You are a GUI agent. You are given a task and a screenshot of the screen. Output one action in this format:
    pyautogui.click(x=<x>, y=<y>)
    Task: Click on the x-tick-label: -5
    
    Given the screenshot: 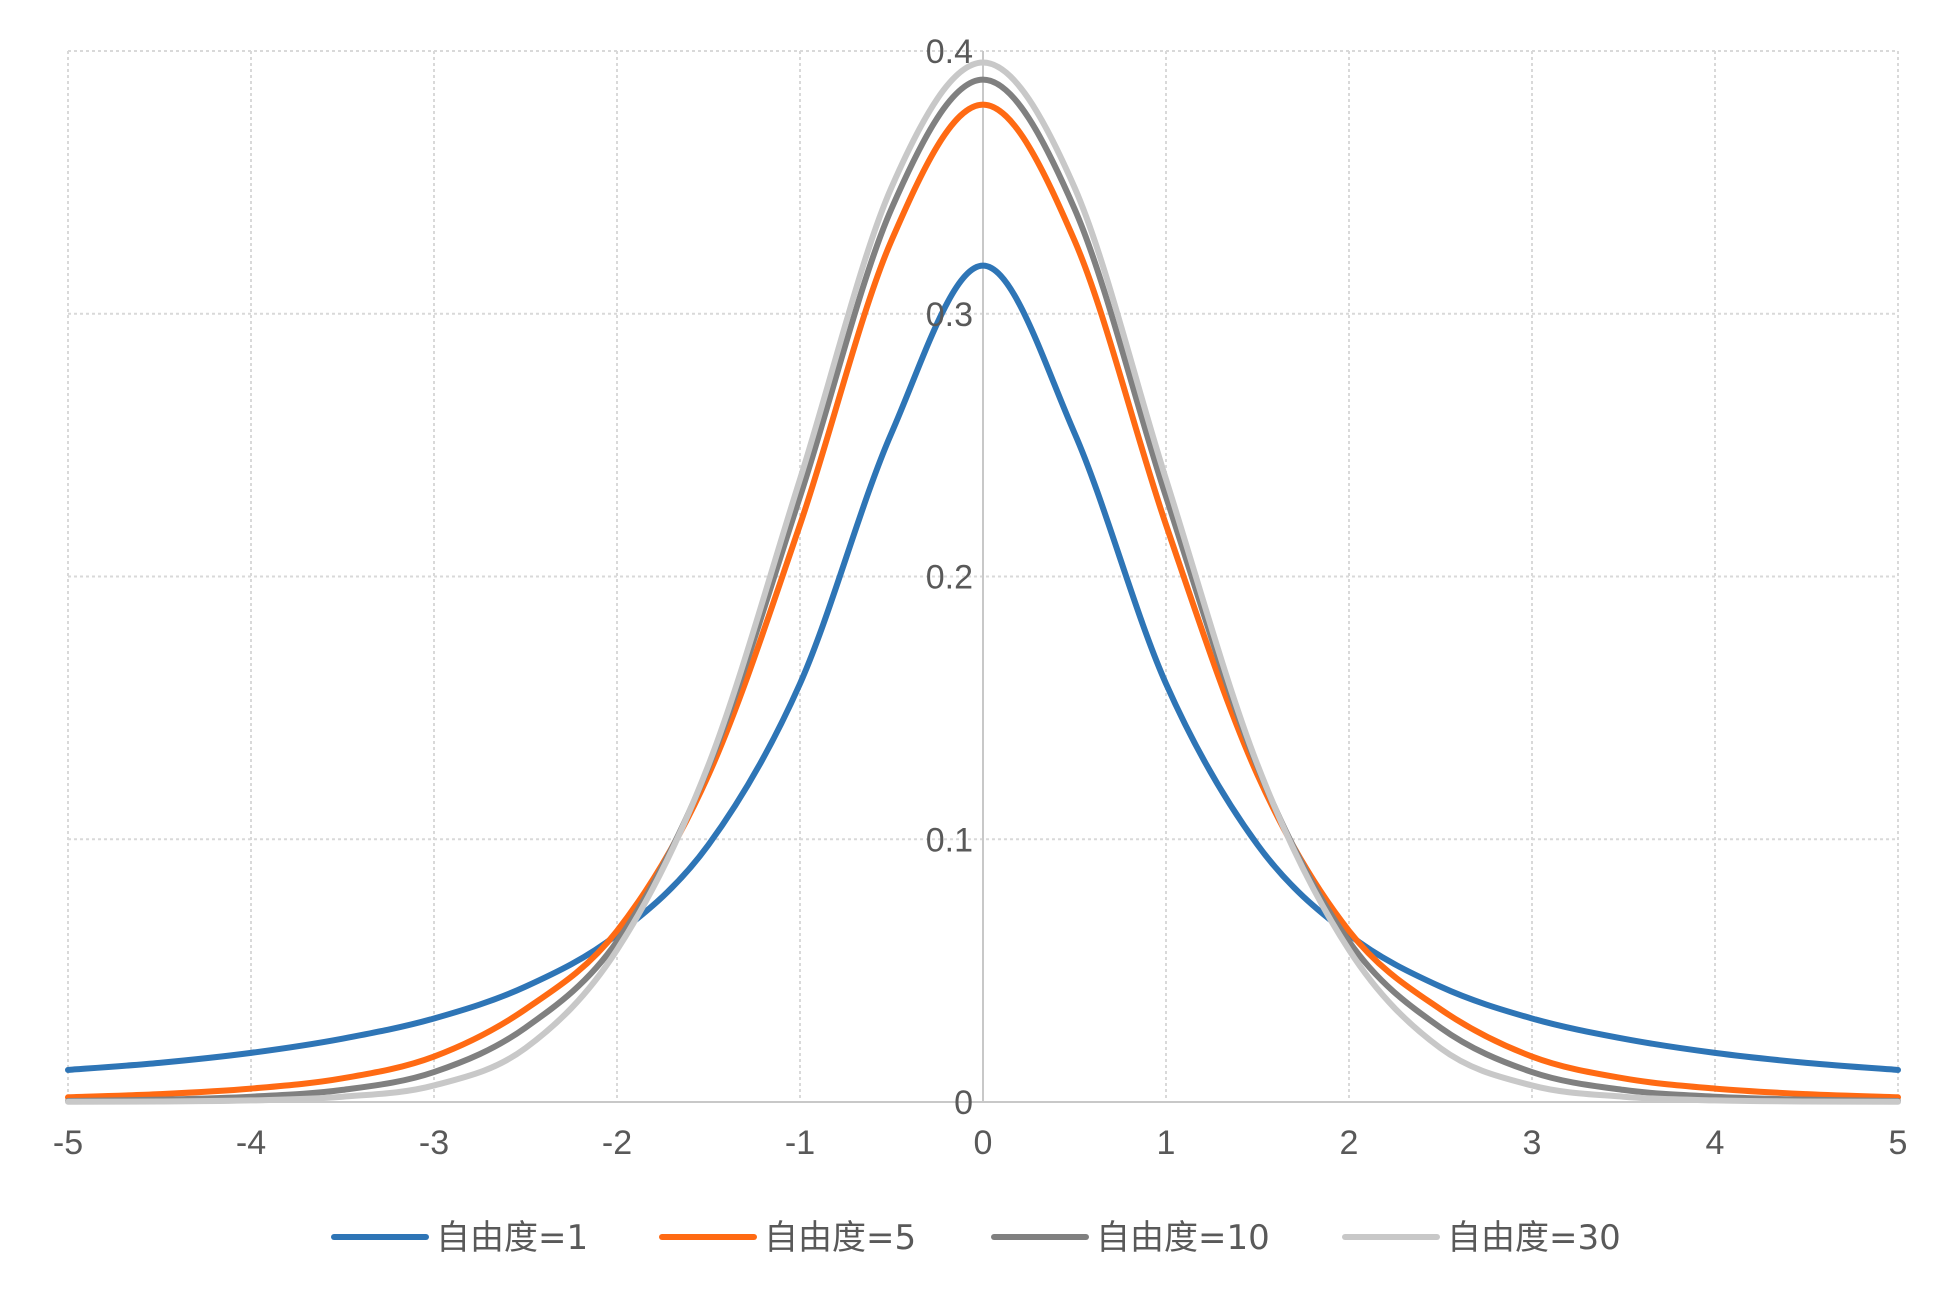 What is the action you would take?
    pyautogui.click(x=68, y=1143)
    